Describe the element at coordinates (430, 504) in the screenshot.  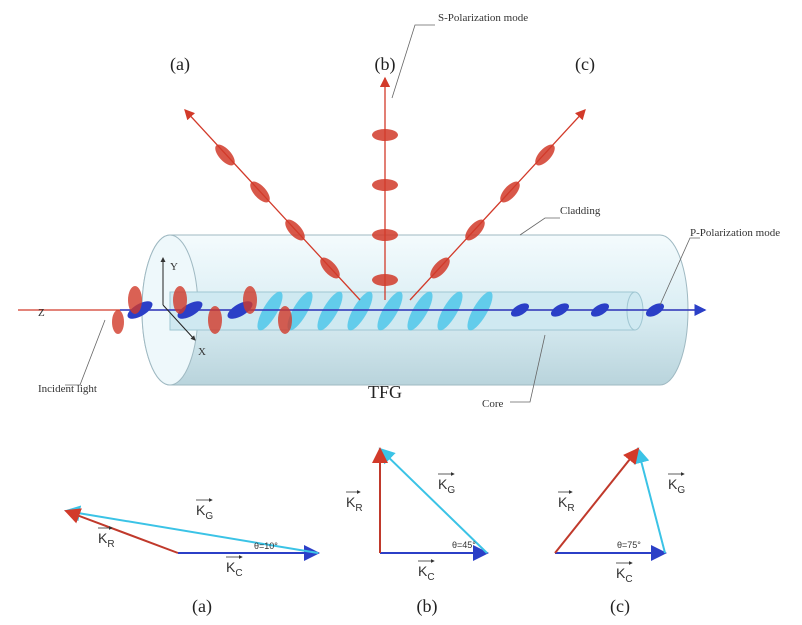
I see `triangle-b` at that location.